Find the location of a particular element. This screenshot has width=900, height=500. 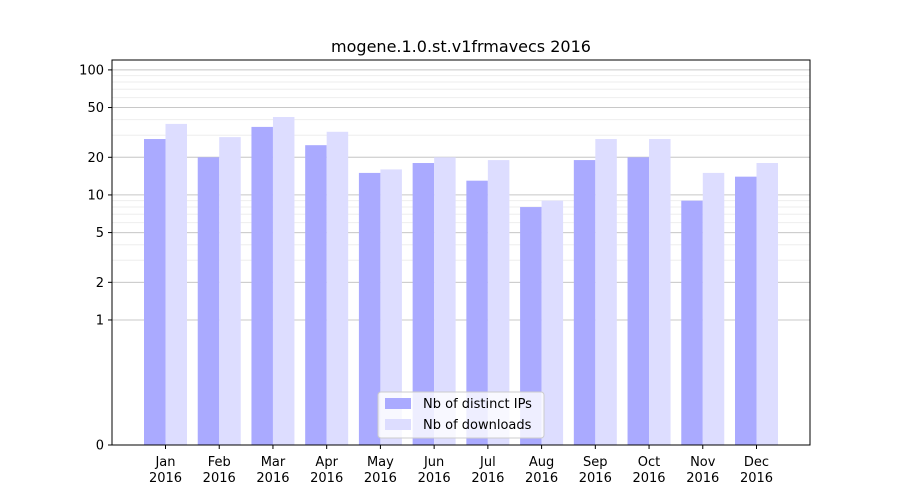

y-tick-label: 100 is located at coordinates (91, 70).